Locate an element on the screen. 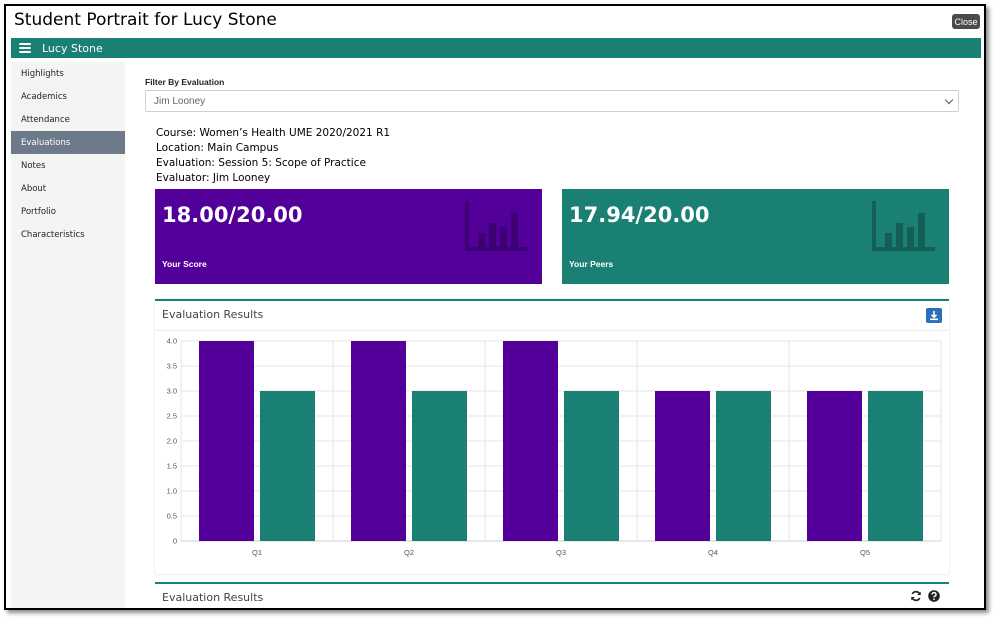 This screenshot has width=995, height=619. sidebar-item-characteristics: Characteristics is located at coordinates (53, 234).